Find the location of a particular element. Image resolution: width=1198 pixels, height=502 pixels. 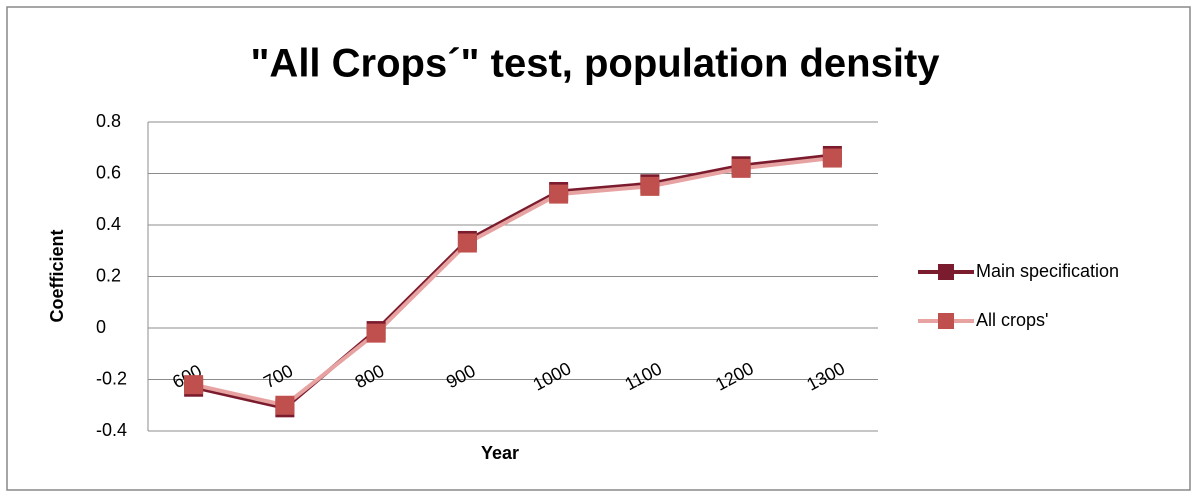

y-tick-label: 0.4 is located at coordinates (108, 224).